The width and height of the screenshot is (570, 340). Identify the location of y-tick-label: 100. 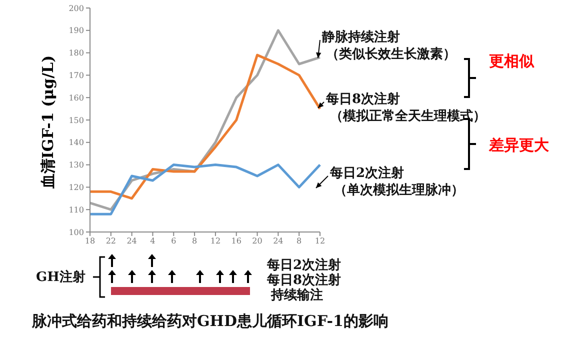
(76, 232).